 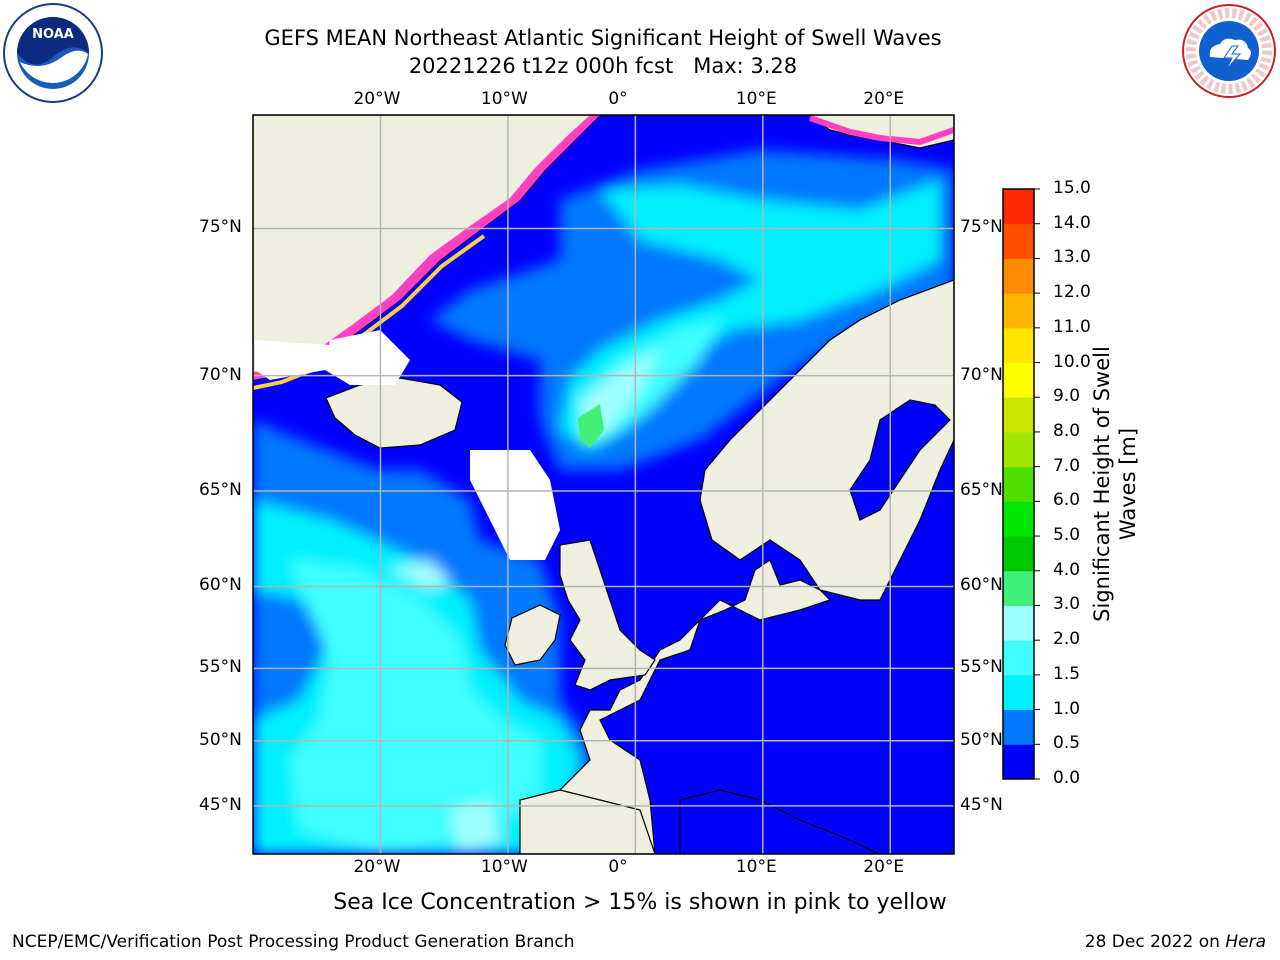 I want to click on colorbar-tick-label: 11.0, so click(x=1072, y=326).